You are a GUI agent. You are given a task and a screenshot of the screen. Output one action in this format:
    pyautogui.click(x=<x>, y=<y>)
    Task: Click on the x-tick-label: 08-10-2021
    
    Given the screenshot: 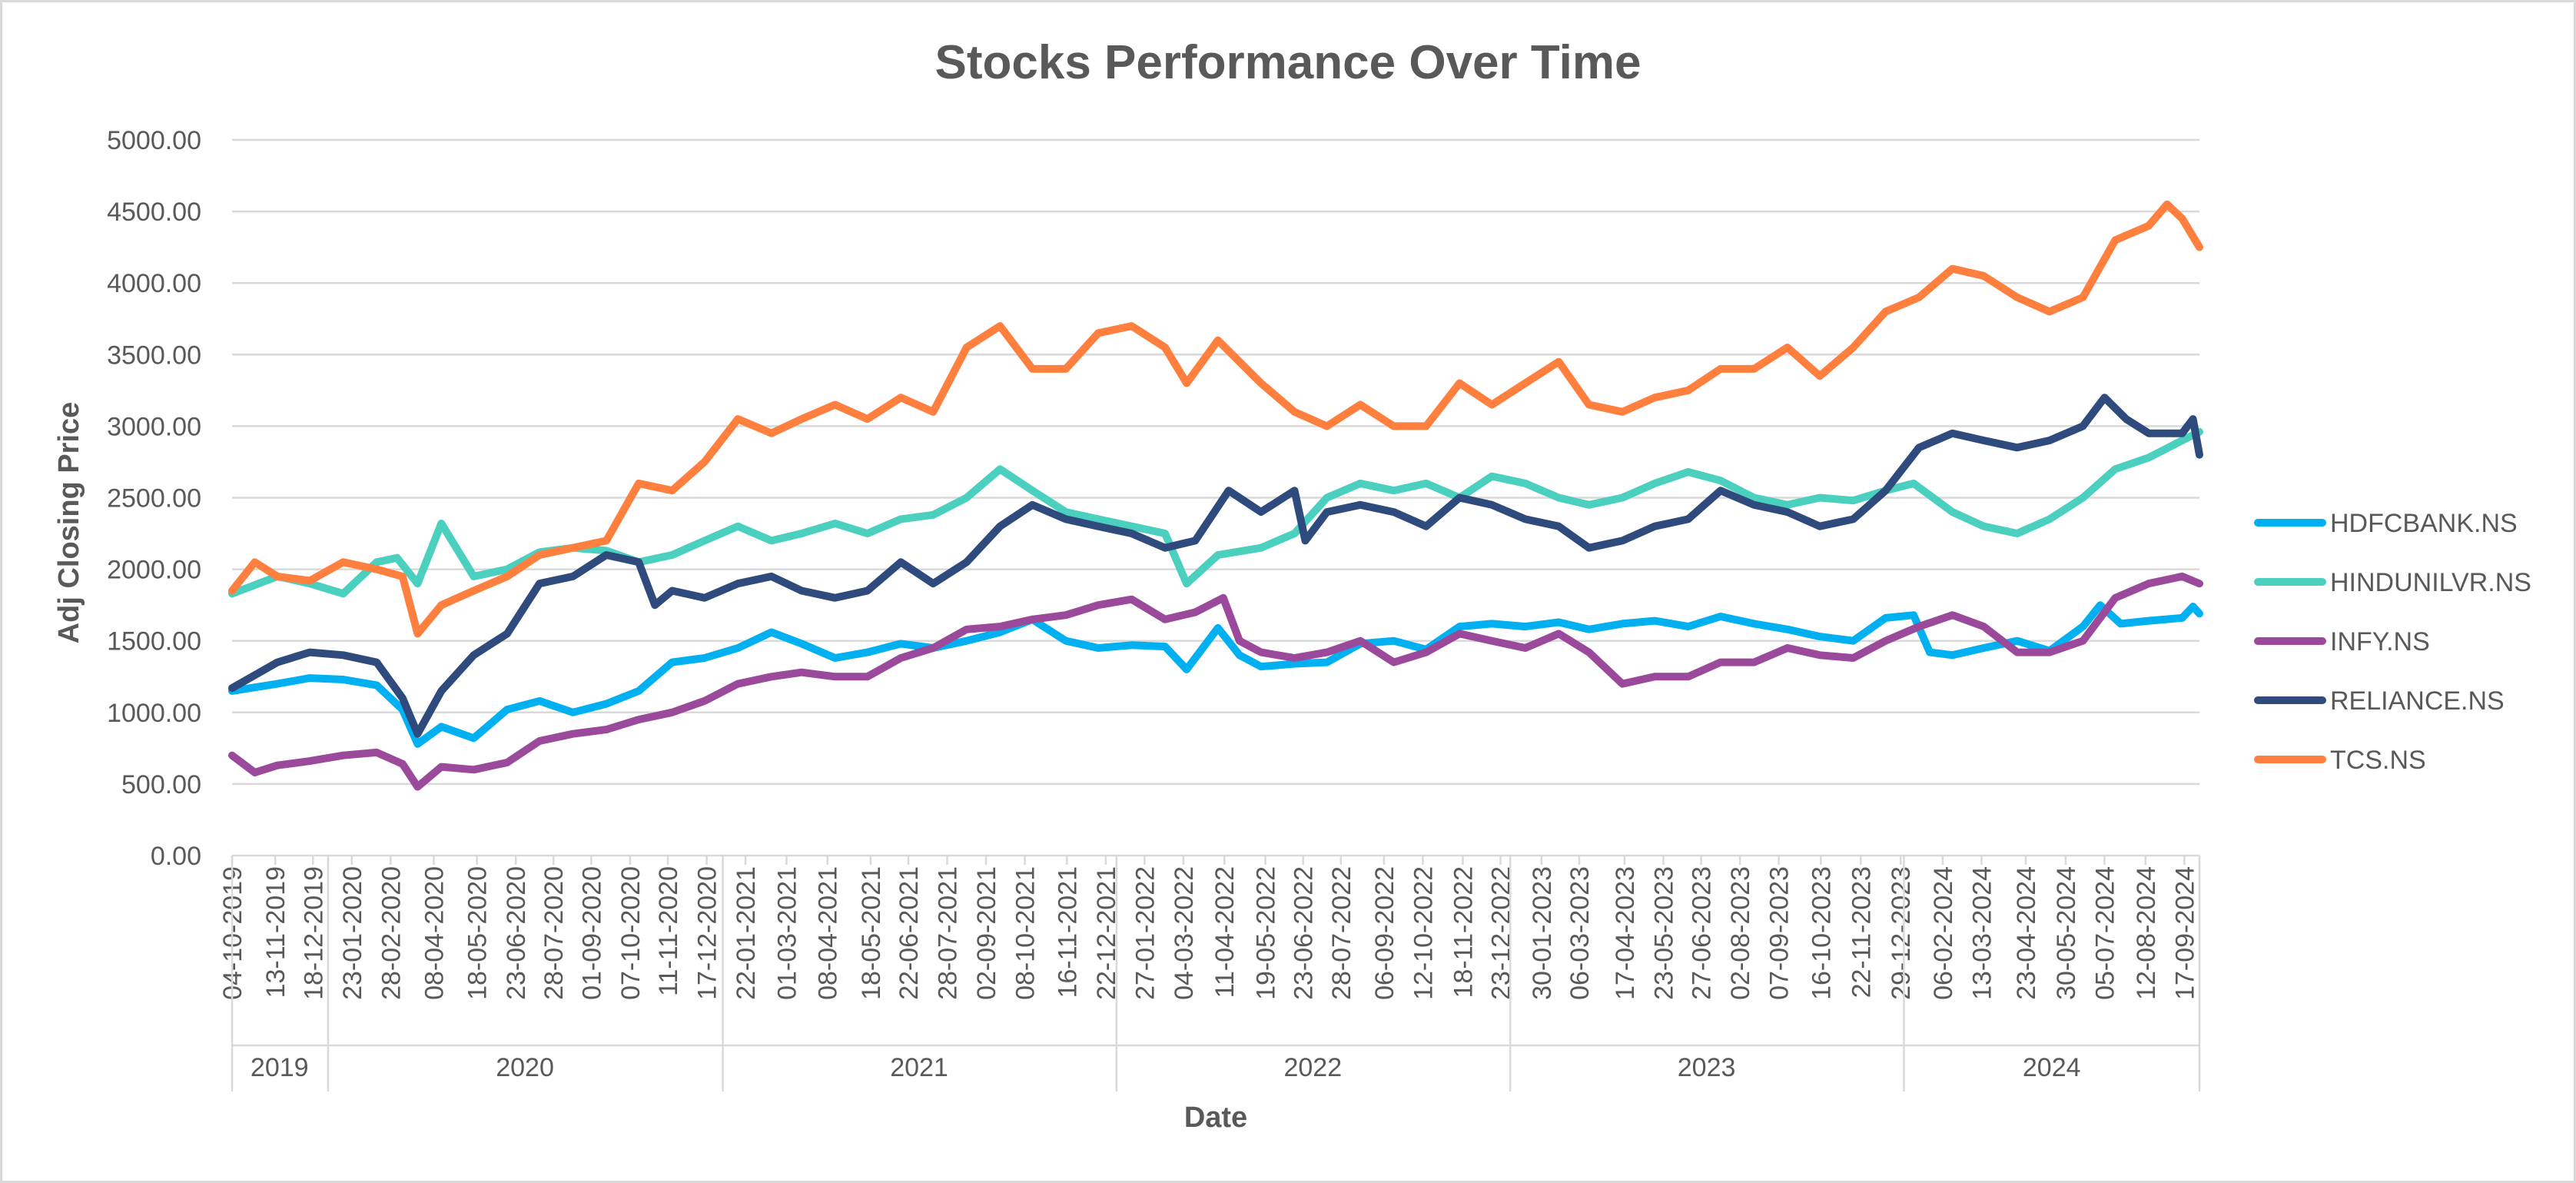 What is the action you would take?
    pyautogui.click(x=1026, y=933)
    